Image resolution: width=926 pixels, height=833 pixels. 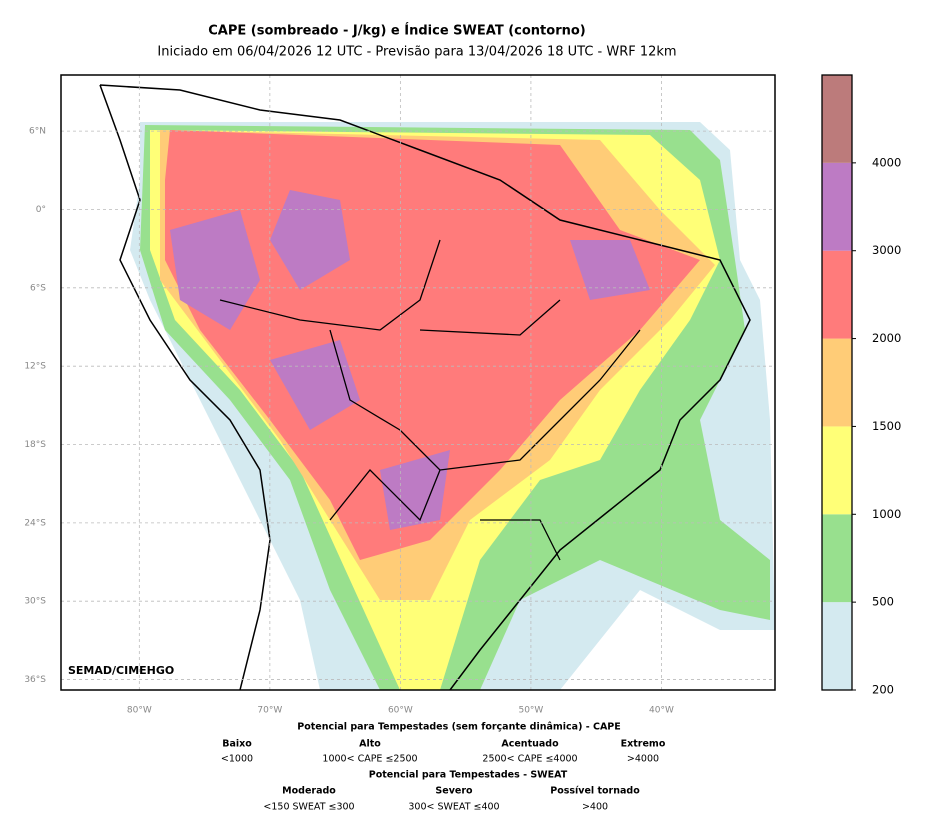 I want to click on credit: SEMAD/CIMEHGO, so click(x=121, y=670).